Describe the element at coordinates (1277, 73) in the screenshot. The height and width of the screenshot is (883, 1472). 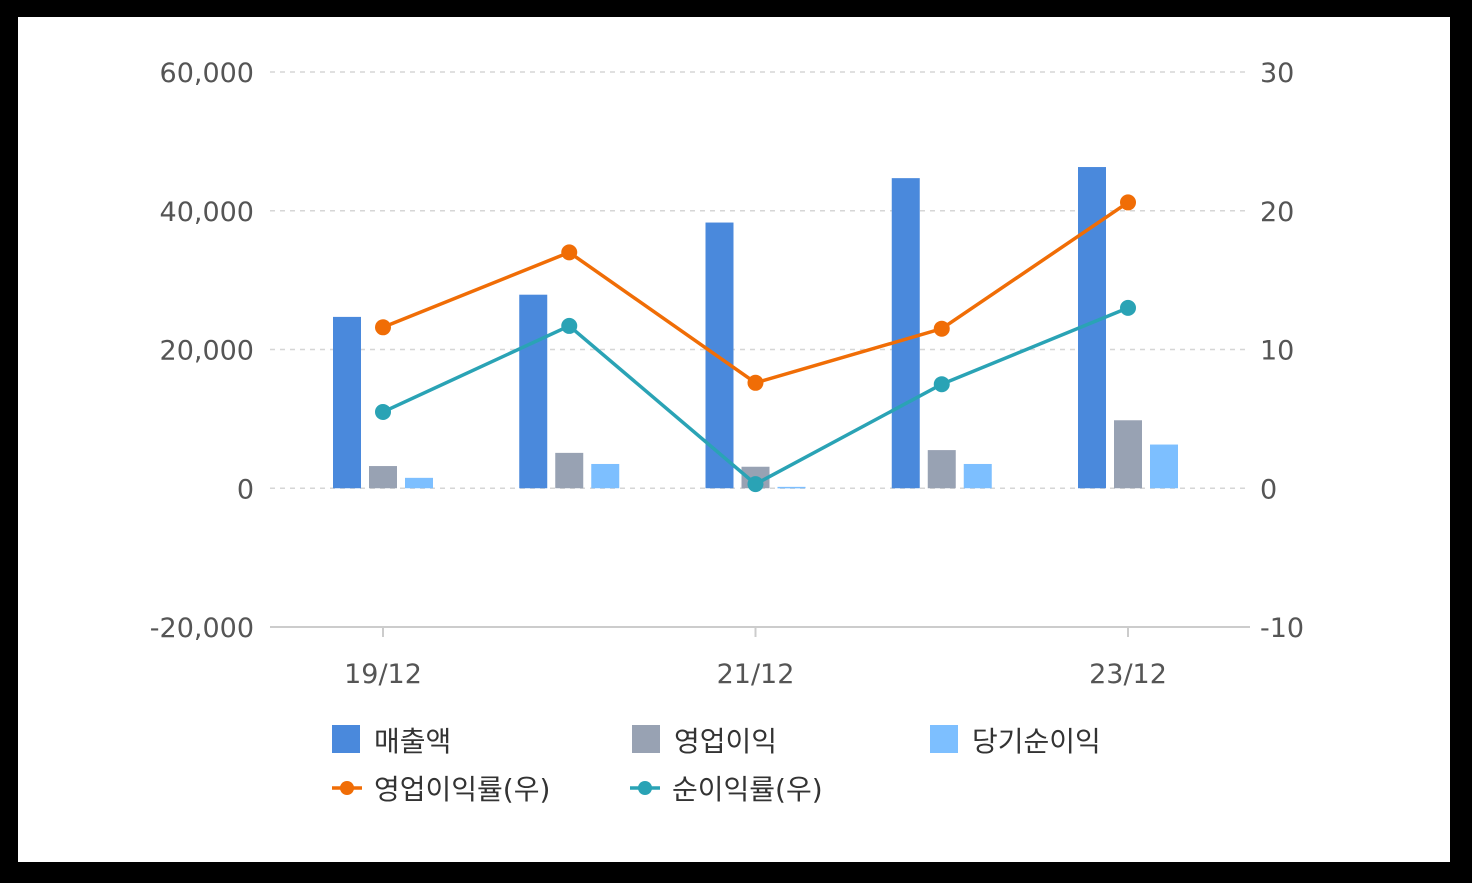
I see `right-axis-tick-label: 30` at that location.